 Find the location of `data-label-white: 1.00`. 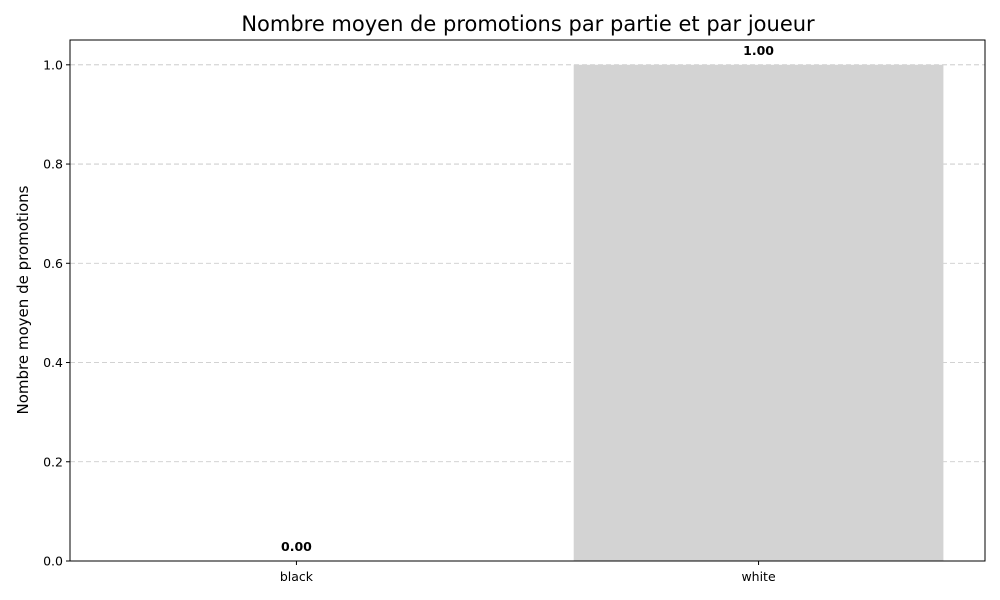

data-label-white: 1.00 is located at coordinates (758, 50).